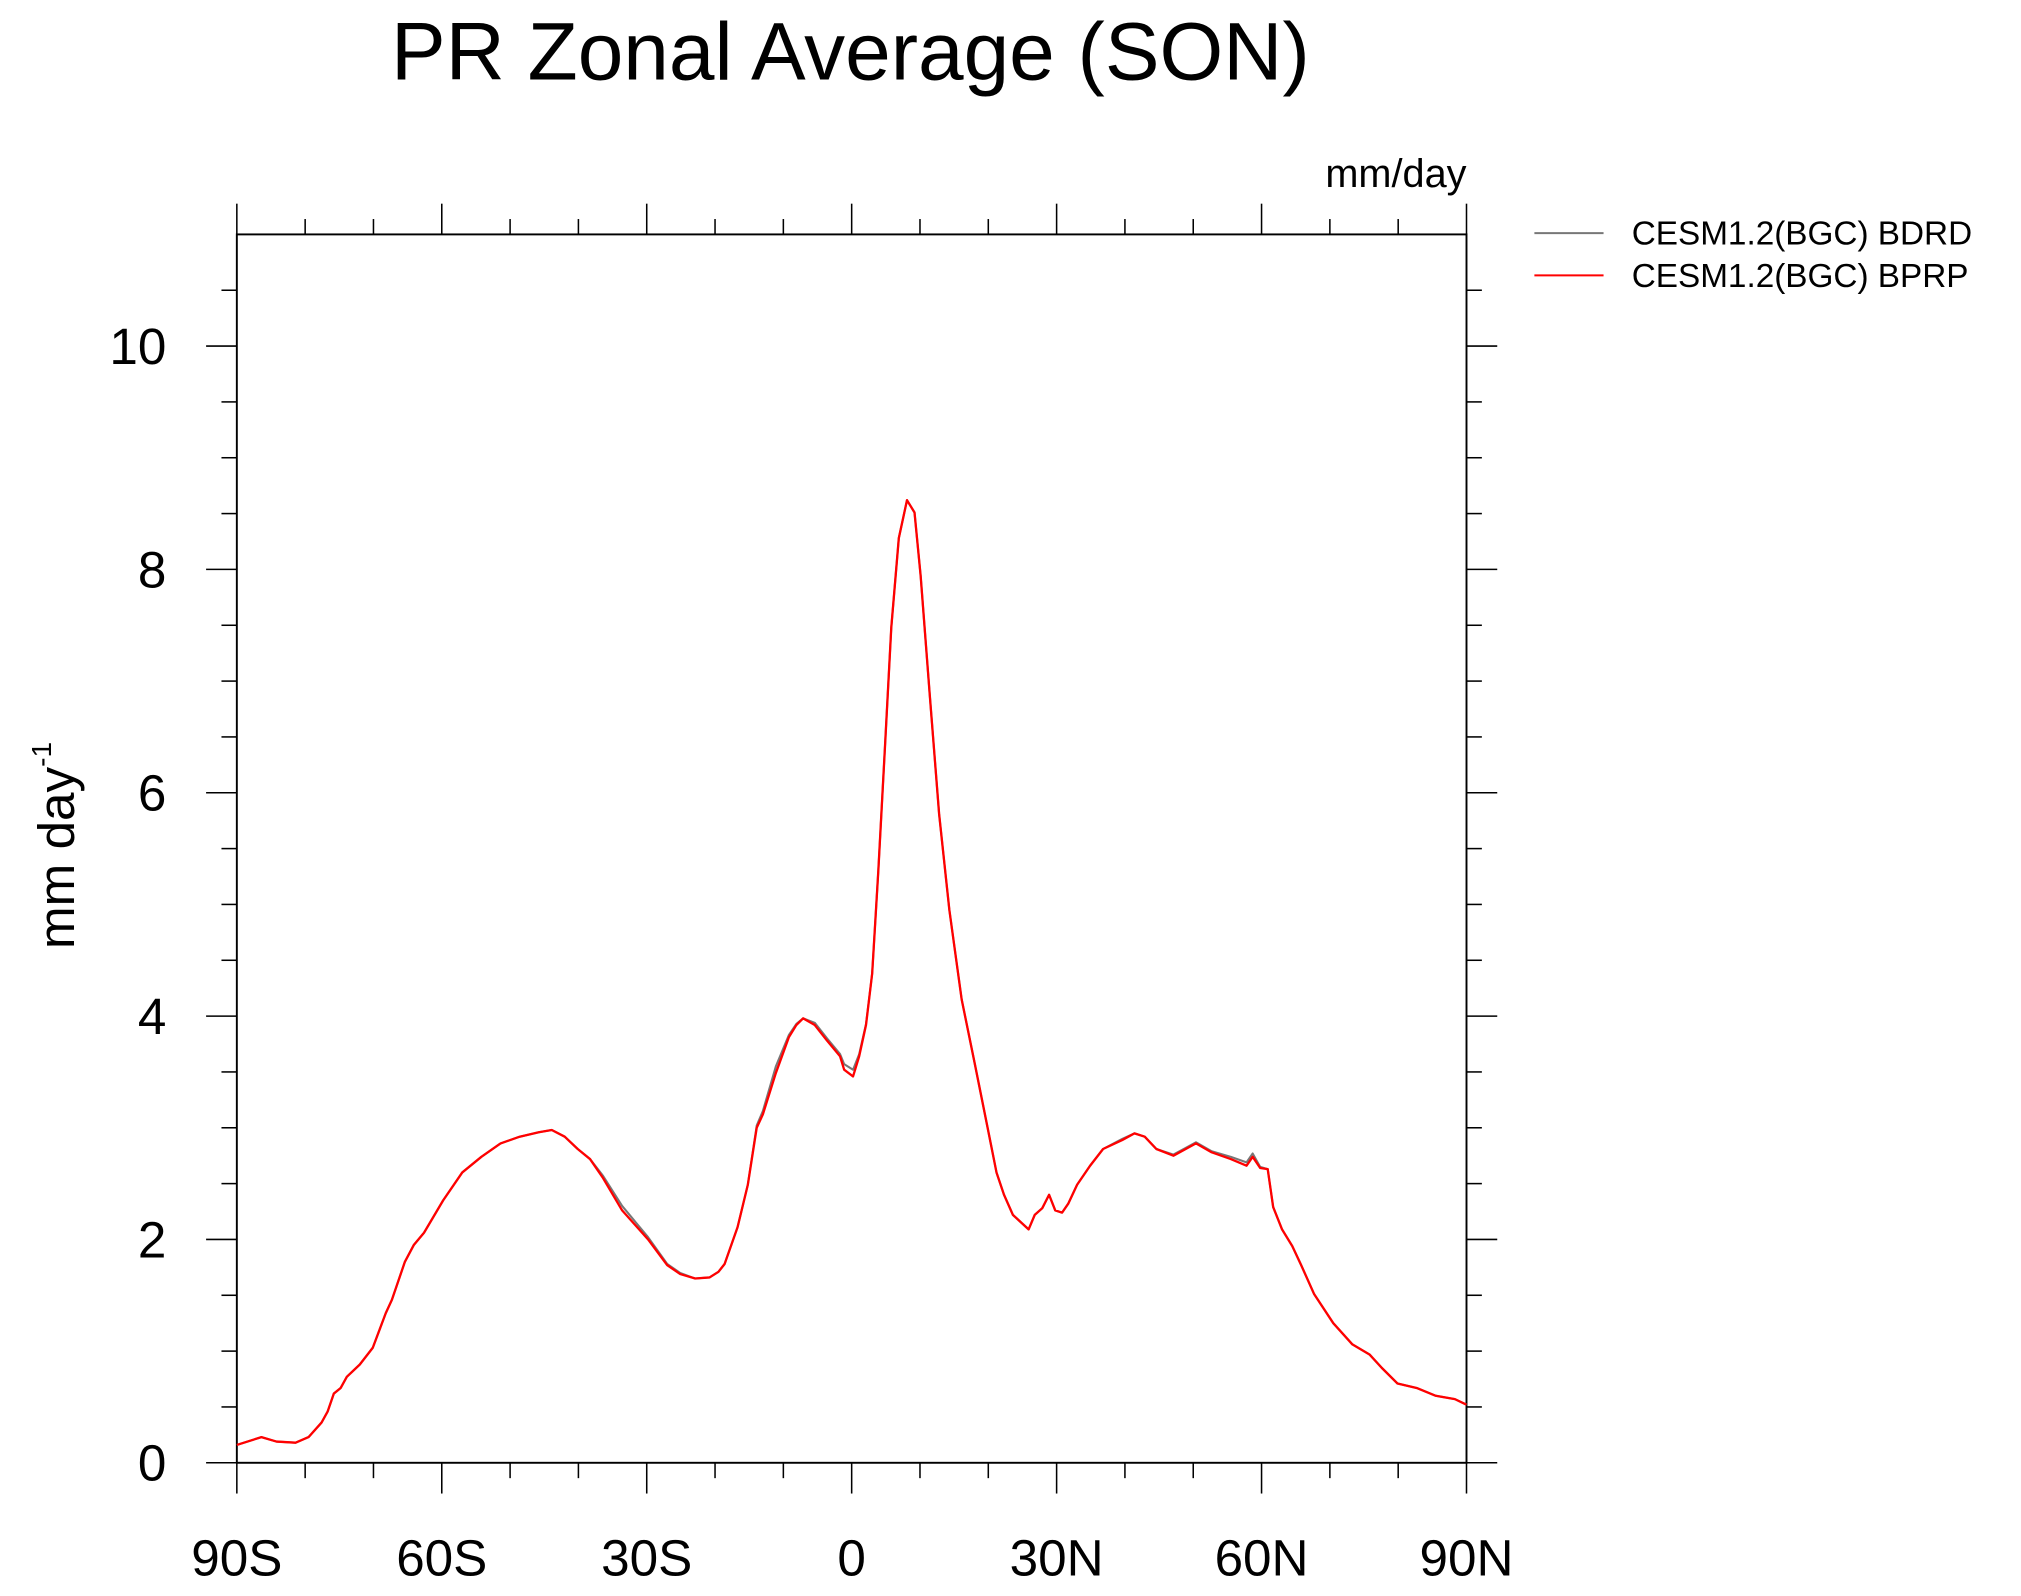  I want to click on y-axis-label: mm day-1, so click(55, 845).